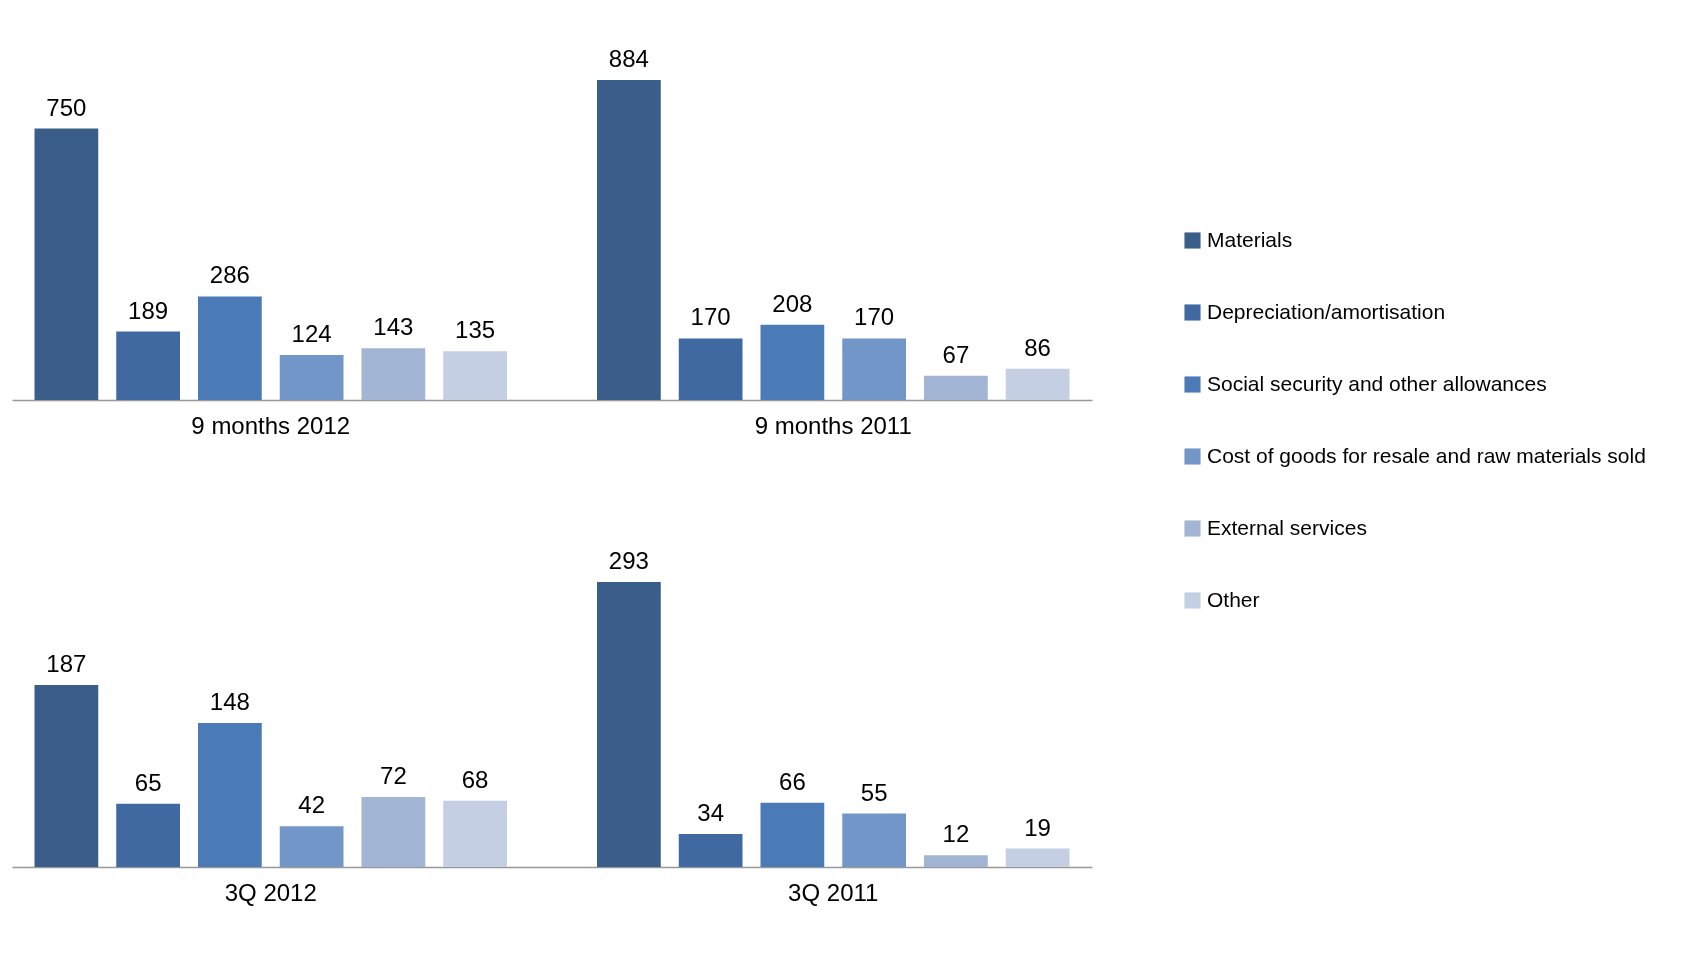 The width and height of the screenshot is (1694, 972). What do you see at coordinates (475, 779) in the screenshot?
I see `data-label: 68` at bounding box center [475, 779].